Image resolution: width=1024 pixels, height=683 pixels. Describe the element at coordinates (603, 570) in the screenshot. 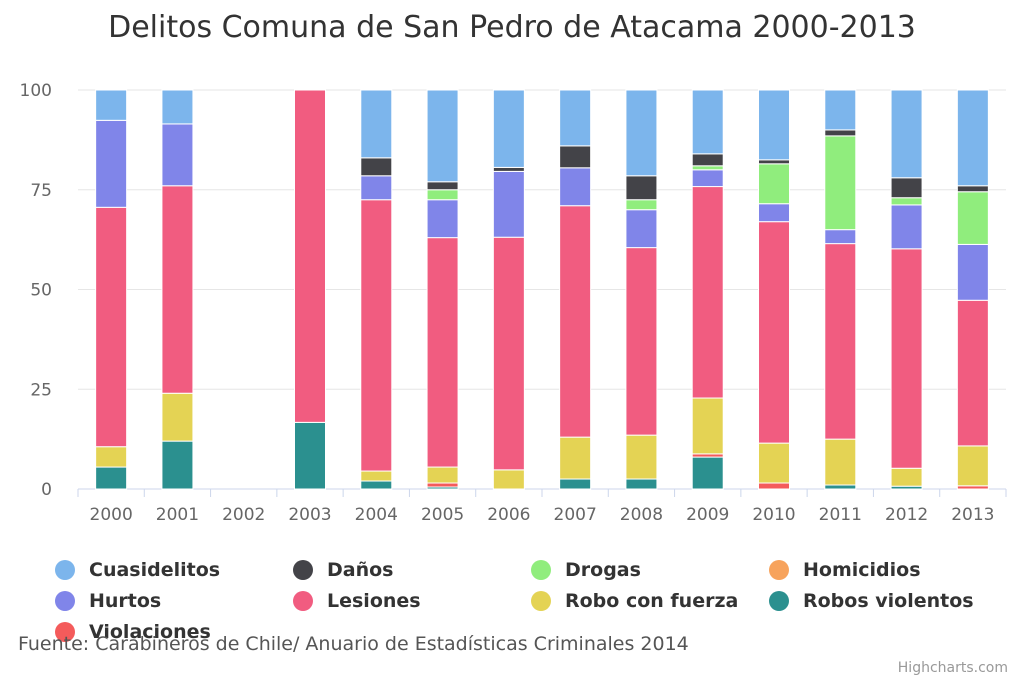

I see `legend-label: Drogas` at that location.